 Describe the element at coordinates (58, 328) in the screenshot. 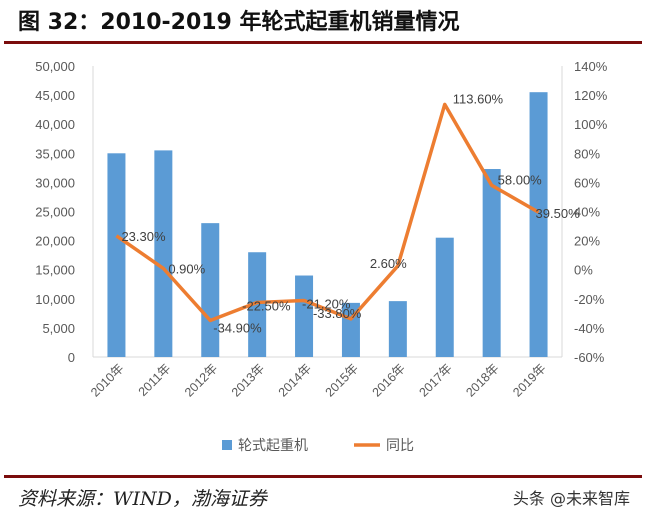

I see `left-tick-label: 5,000` at that location.